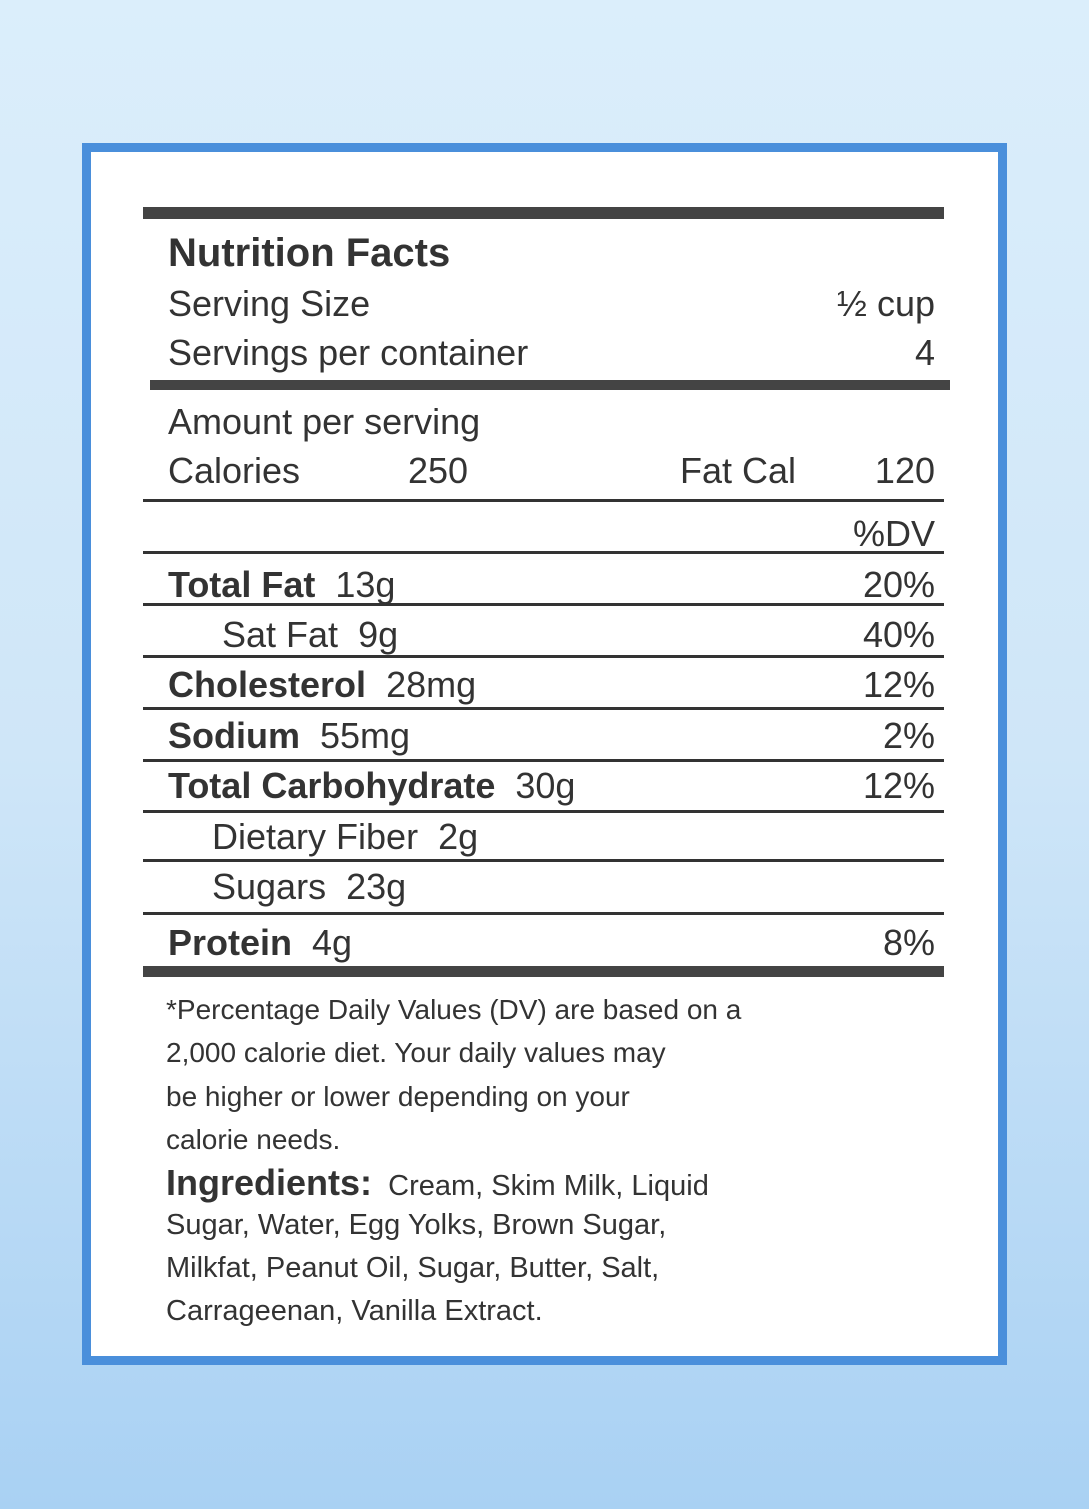 This screenshot has width=1089, height=1509. I want to click on footnote-line: calorie needs., so click(253, 1139).